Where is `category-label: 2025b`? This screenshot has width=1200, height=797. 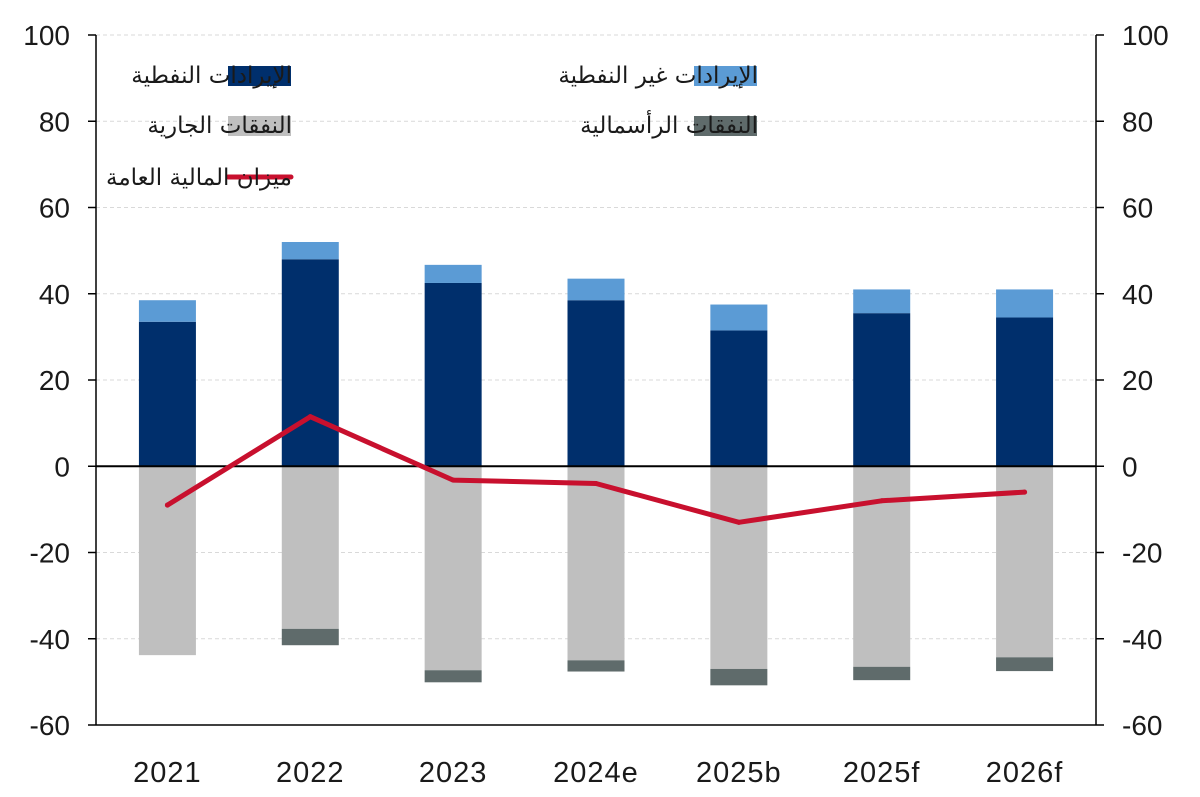 category-label: 2025b is located at coordinates (739, 773).